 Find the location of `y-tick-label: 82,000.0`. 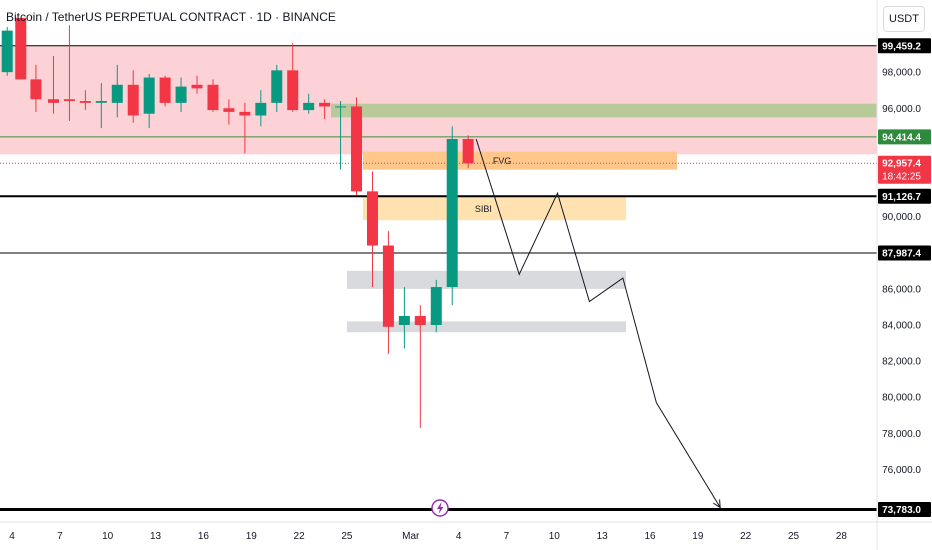

y-tick-label: 82,000.0 is located at coordinates (901, 362).